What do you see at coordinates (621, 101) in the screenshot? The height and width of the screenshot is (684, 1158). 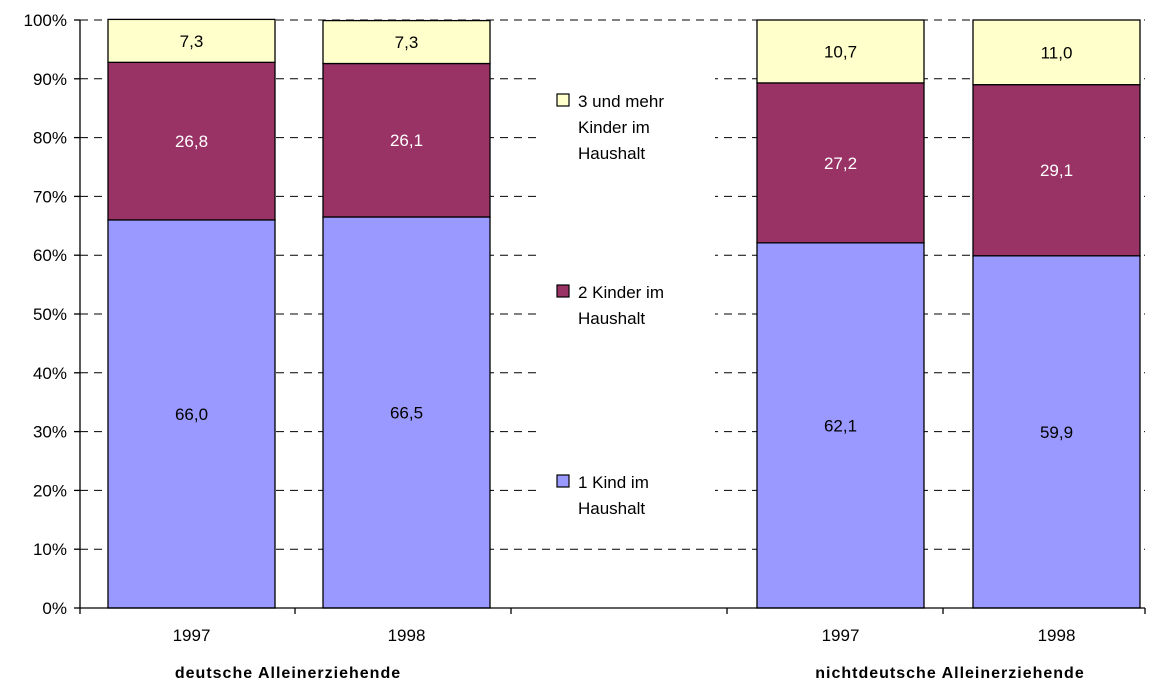 I see `legend-label: 3 und mehr` at bounding box center [621, 101].